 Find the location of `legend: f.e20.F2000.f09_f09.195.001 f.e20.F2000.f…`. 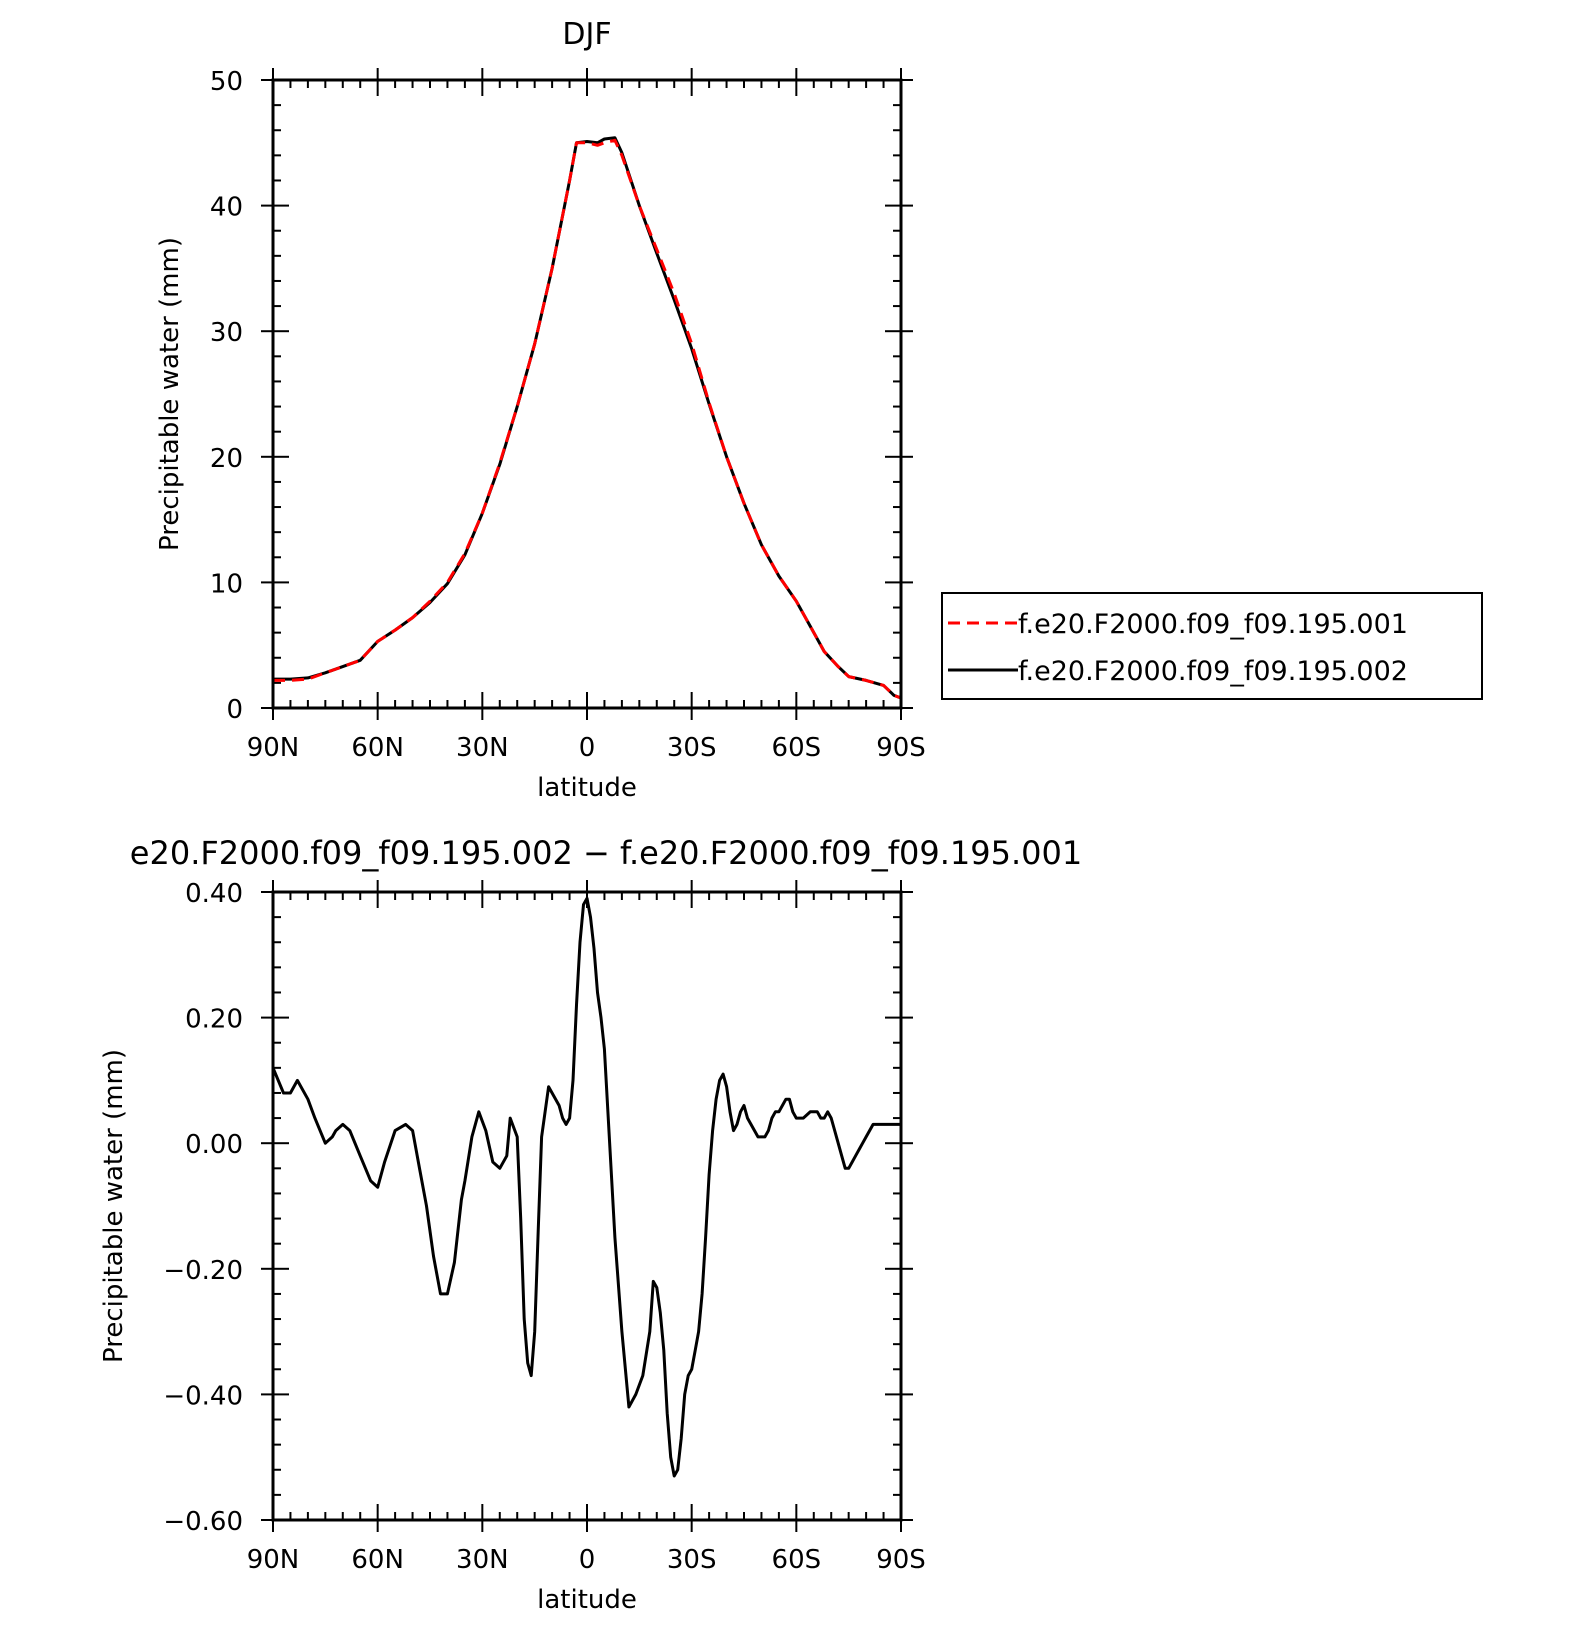

legend: f.e20.F2000.f09_f09.195.001 f.e20.F2000.f… is located at coordinates (1212, 646).